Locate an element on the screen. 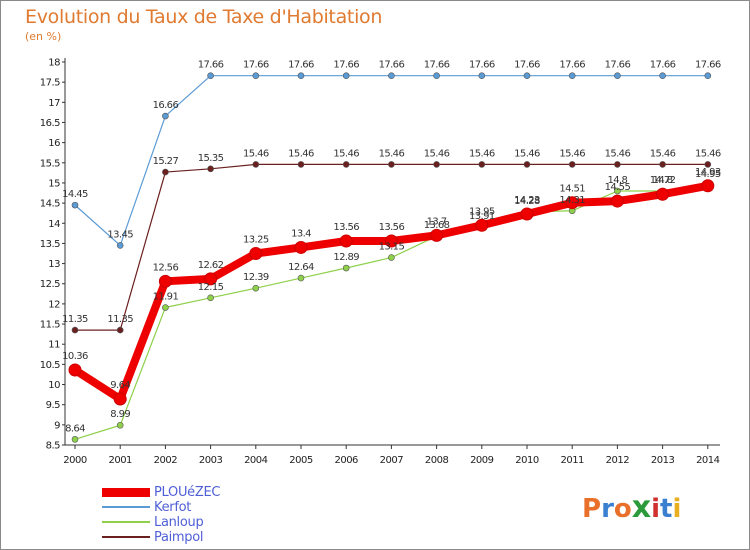 The image size is (750, 550). y-tick-label: 17.5 is located at coordinates (50, 83).